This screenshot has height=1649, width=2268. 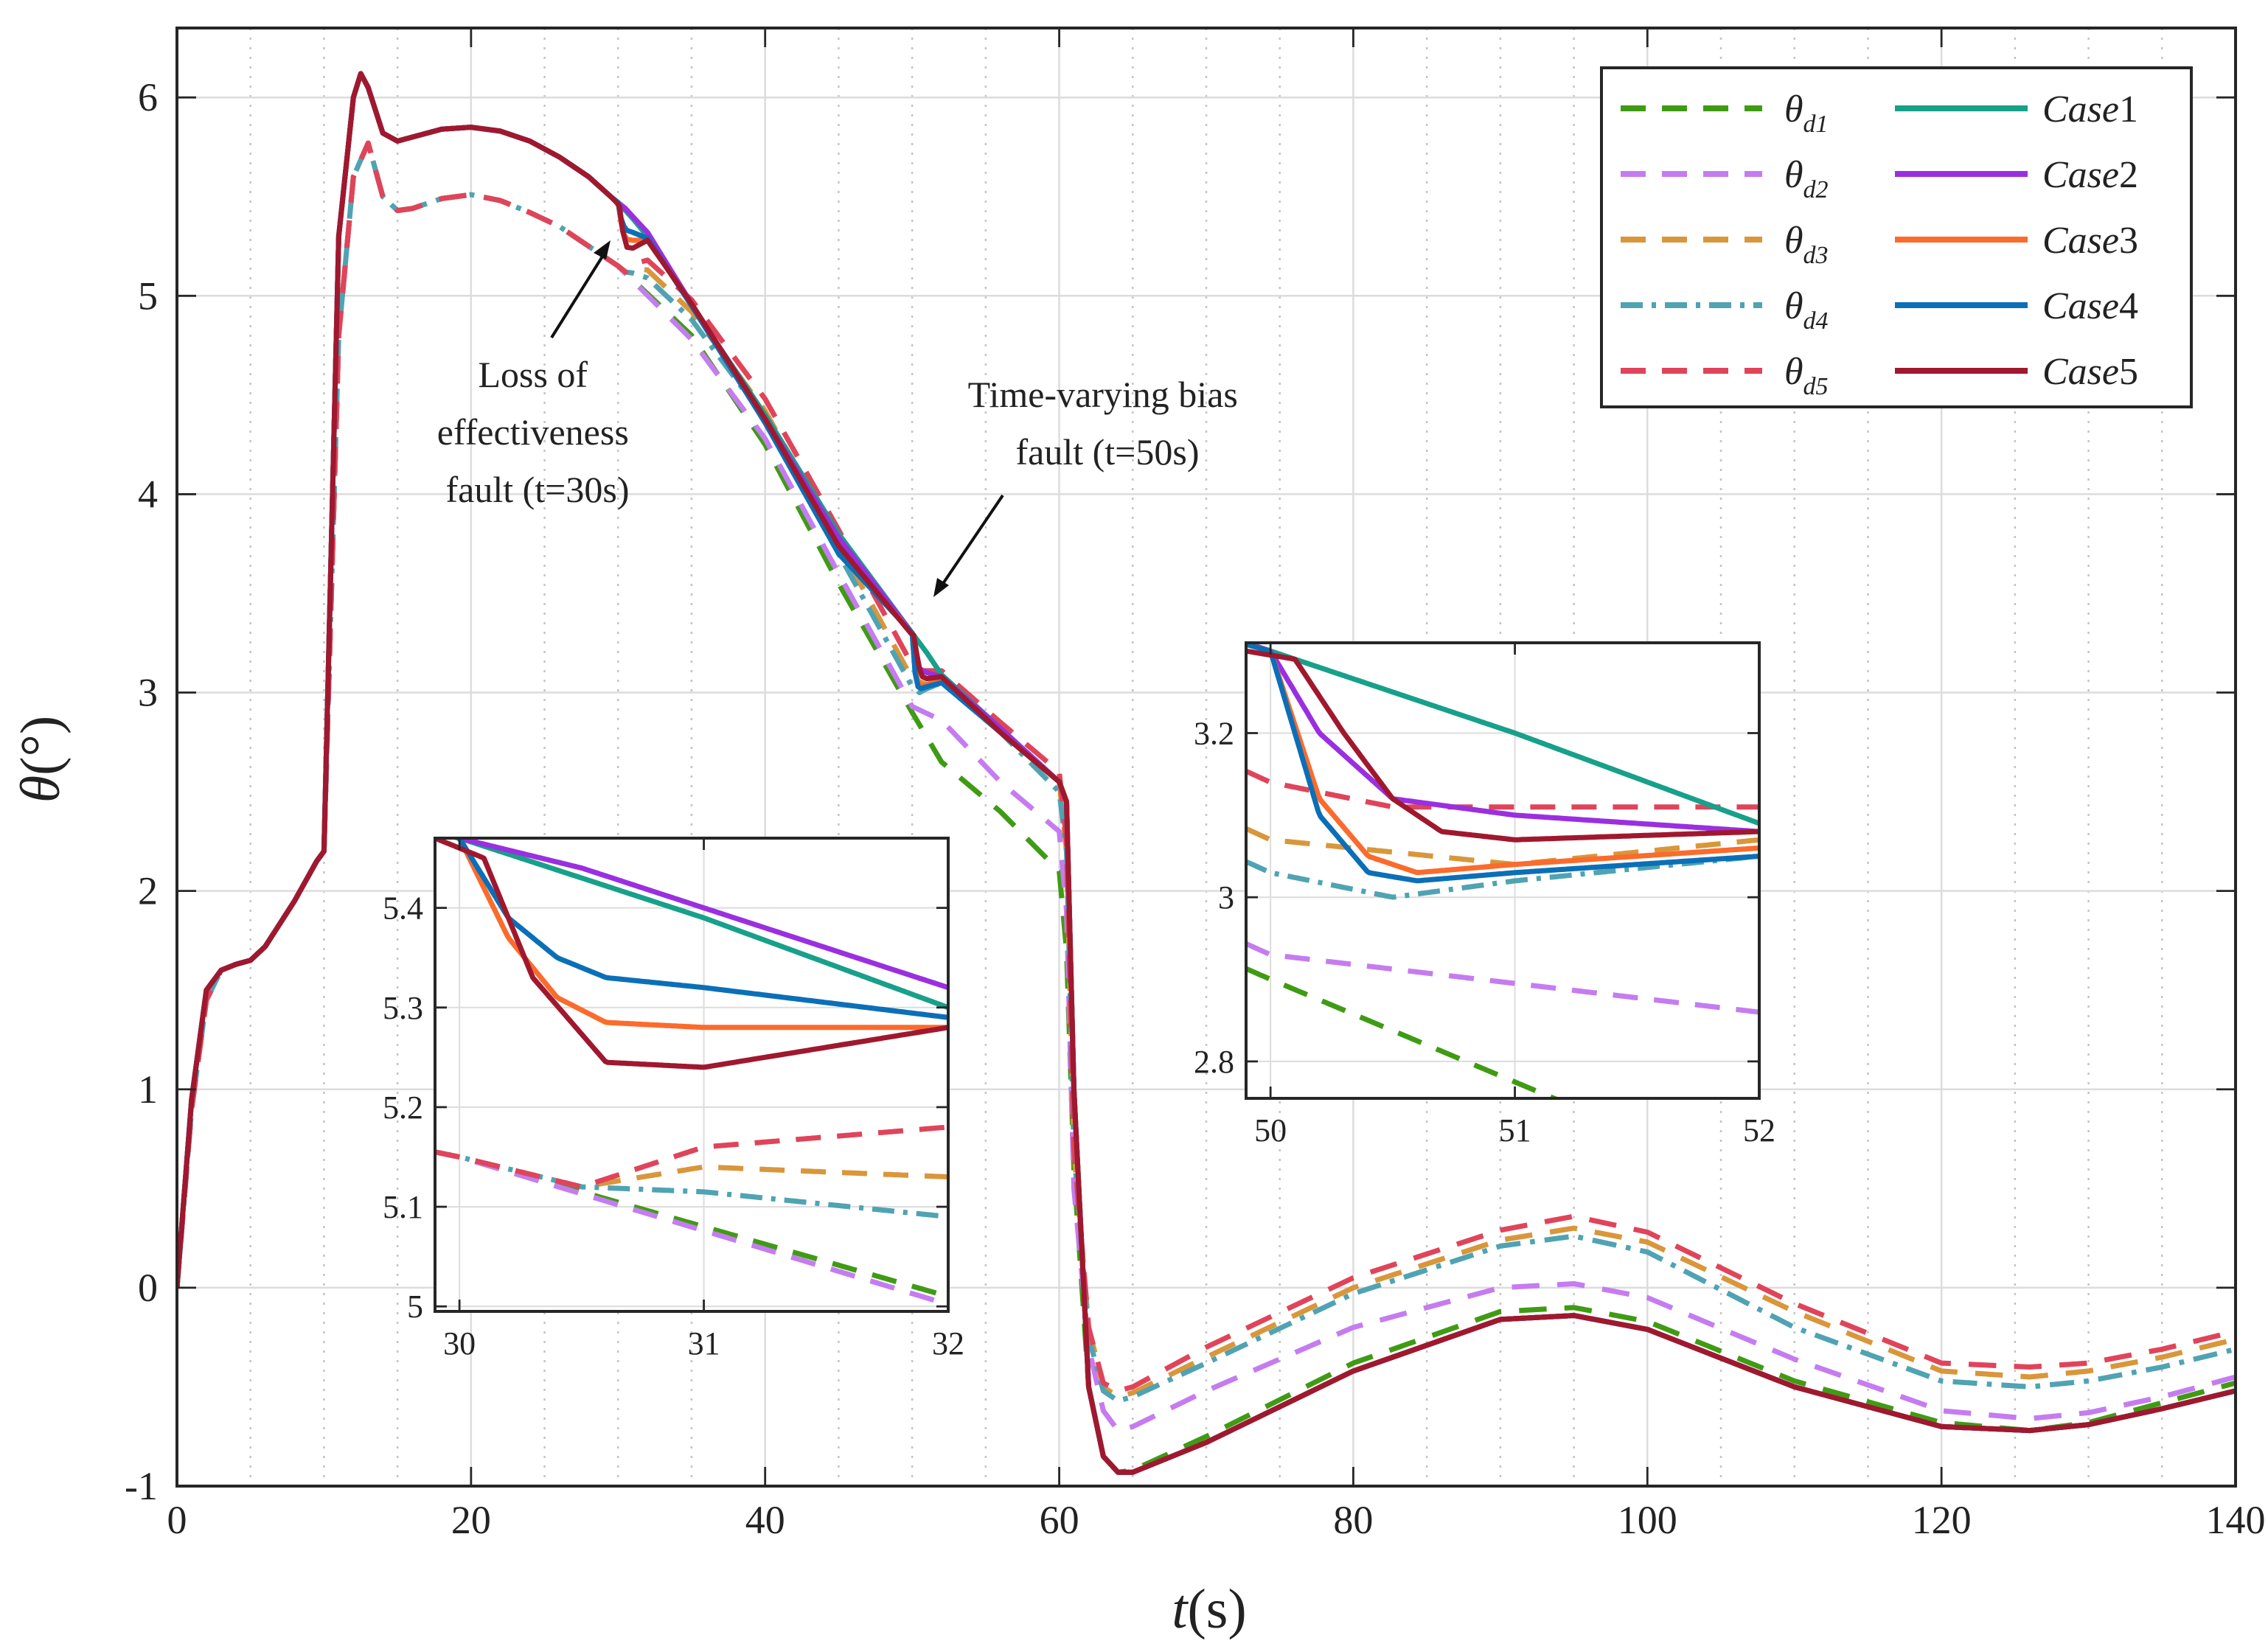 What do you see at coordinates (1226, 897) in the screenshot?
I see `inset50-ytick-label: 3` at bounding box center [1226, 897].